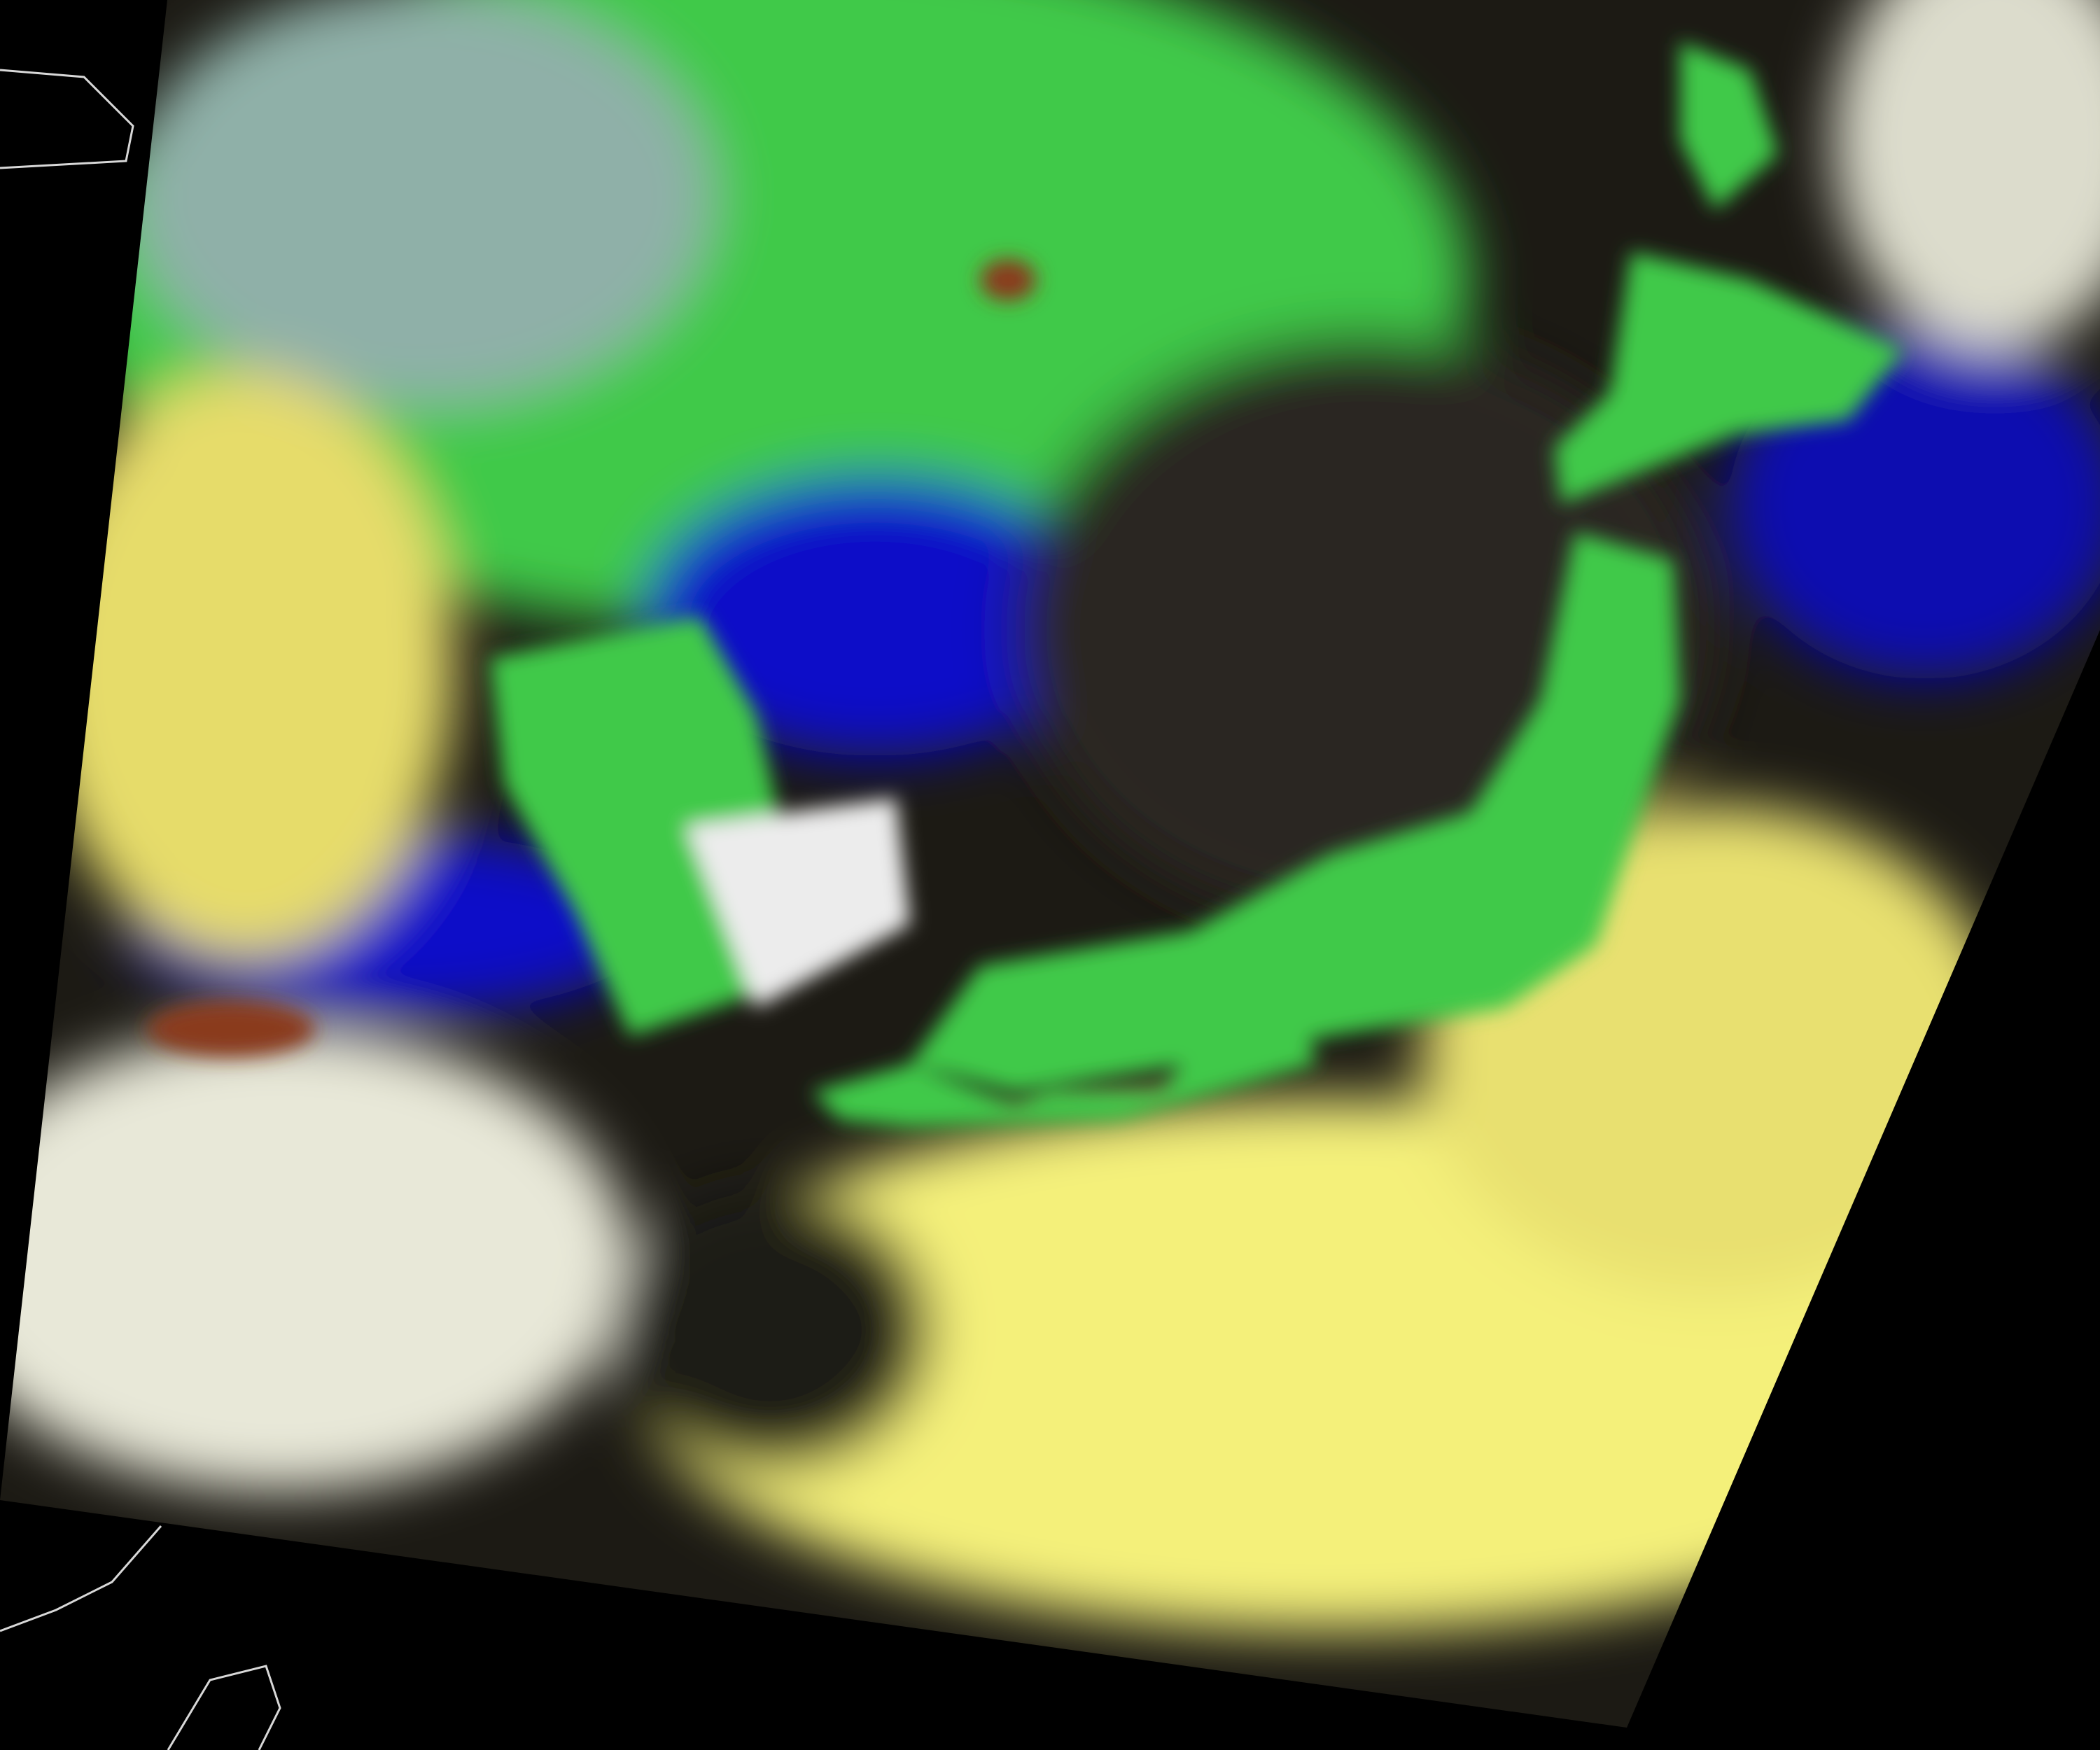  Describe the element at coordinates (875, 616) in the screenshot. I see `yellow-sea-water` at that location.